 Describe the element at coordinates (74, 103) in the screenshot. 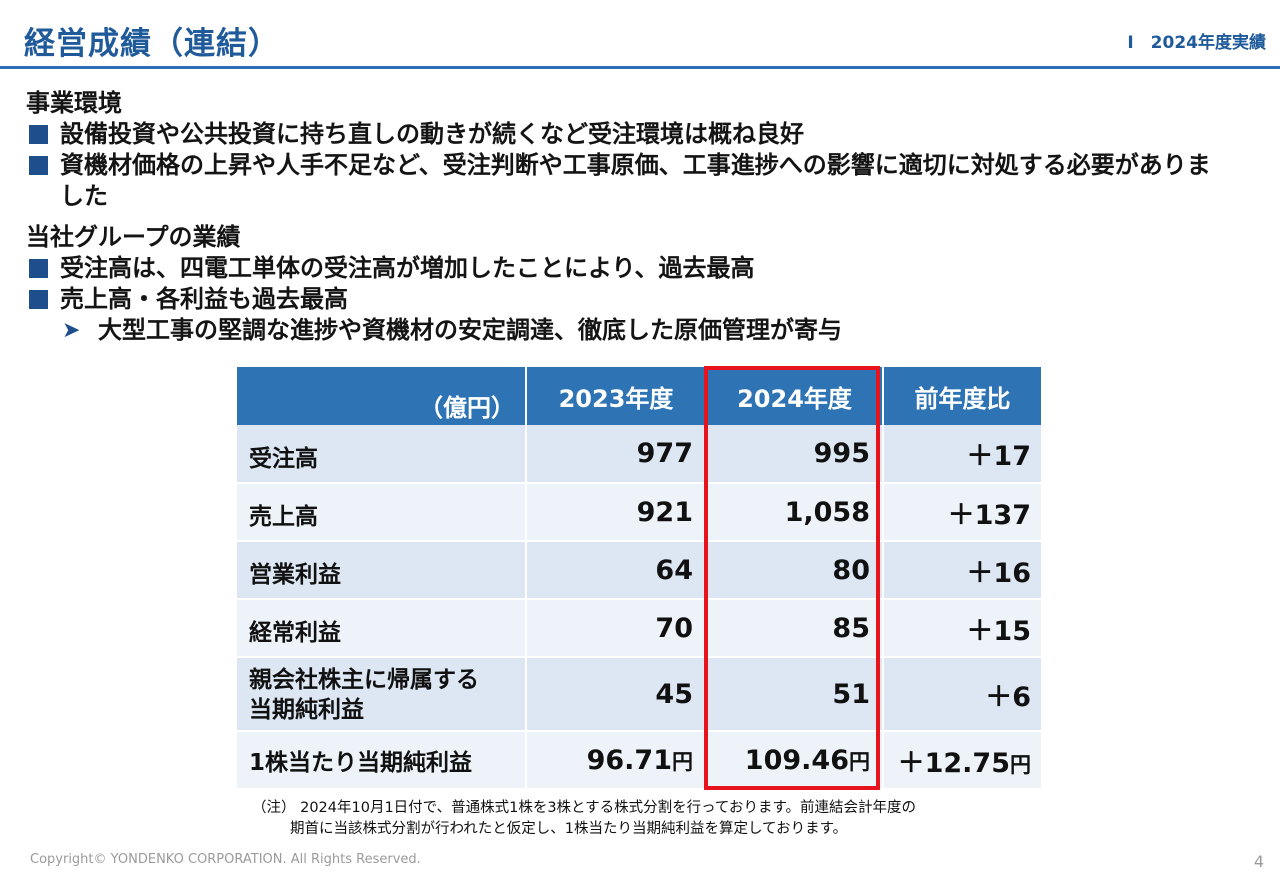

I see `environment-heading: 事業環境` at that location.